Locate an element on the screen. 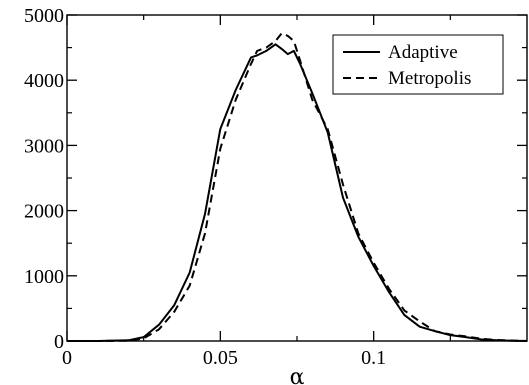 This screenshot has width=529, height=385. x-tick-label: 0 is located at coordinates (67, 358).